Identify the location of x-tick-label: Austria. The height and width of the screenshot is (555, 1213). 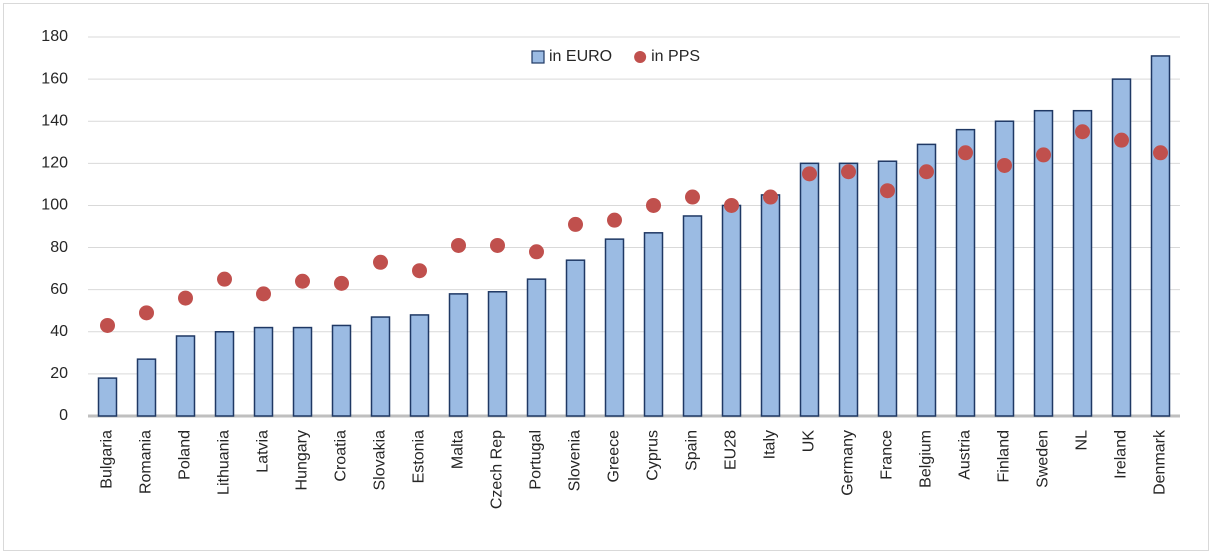
(965, 455).